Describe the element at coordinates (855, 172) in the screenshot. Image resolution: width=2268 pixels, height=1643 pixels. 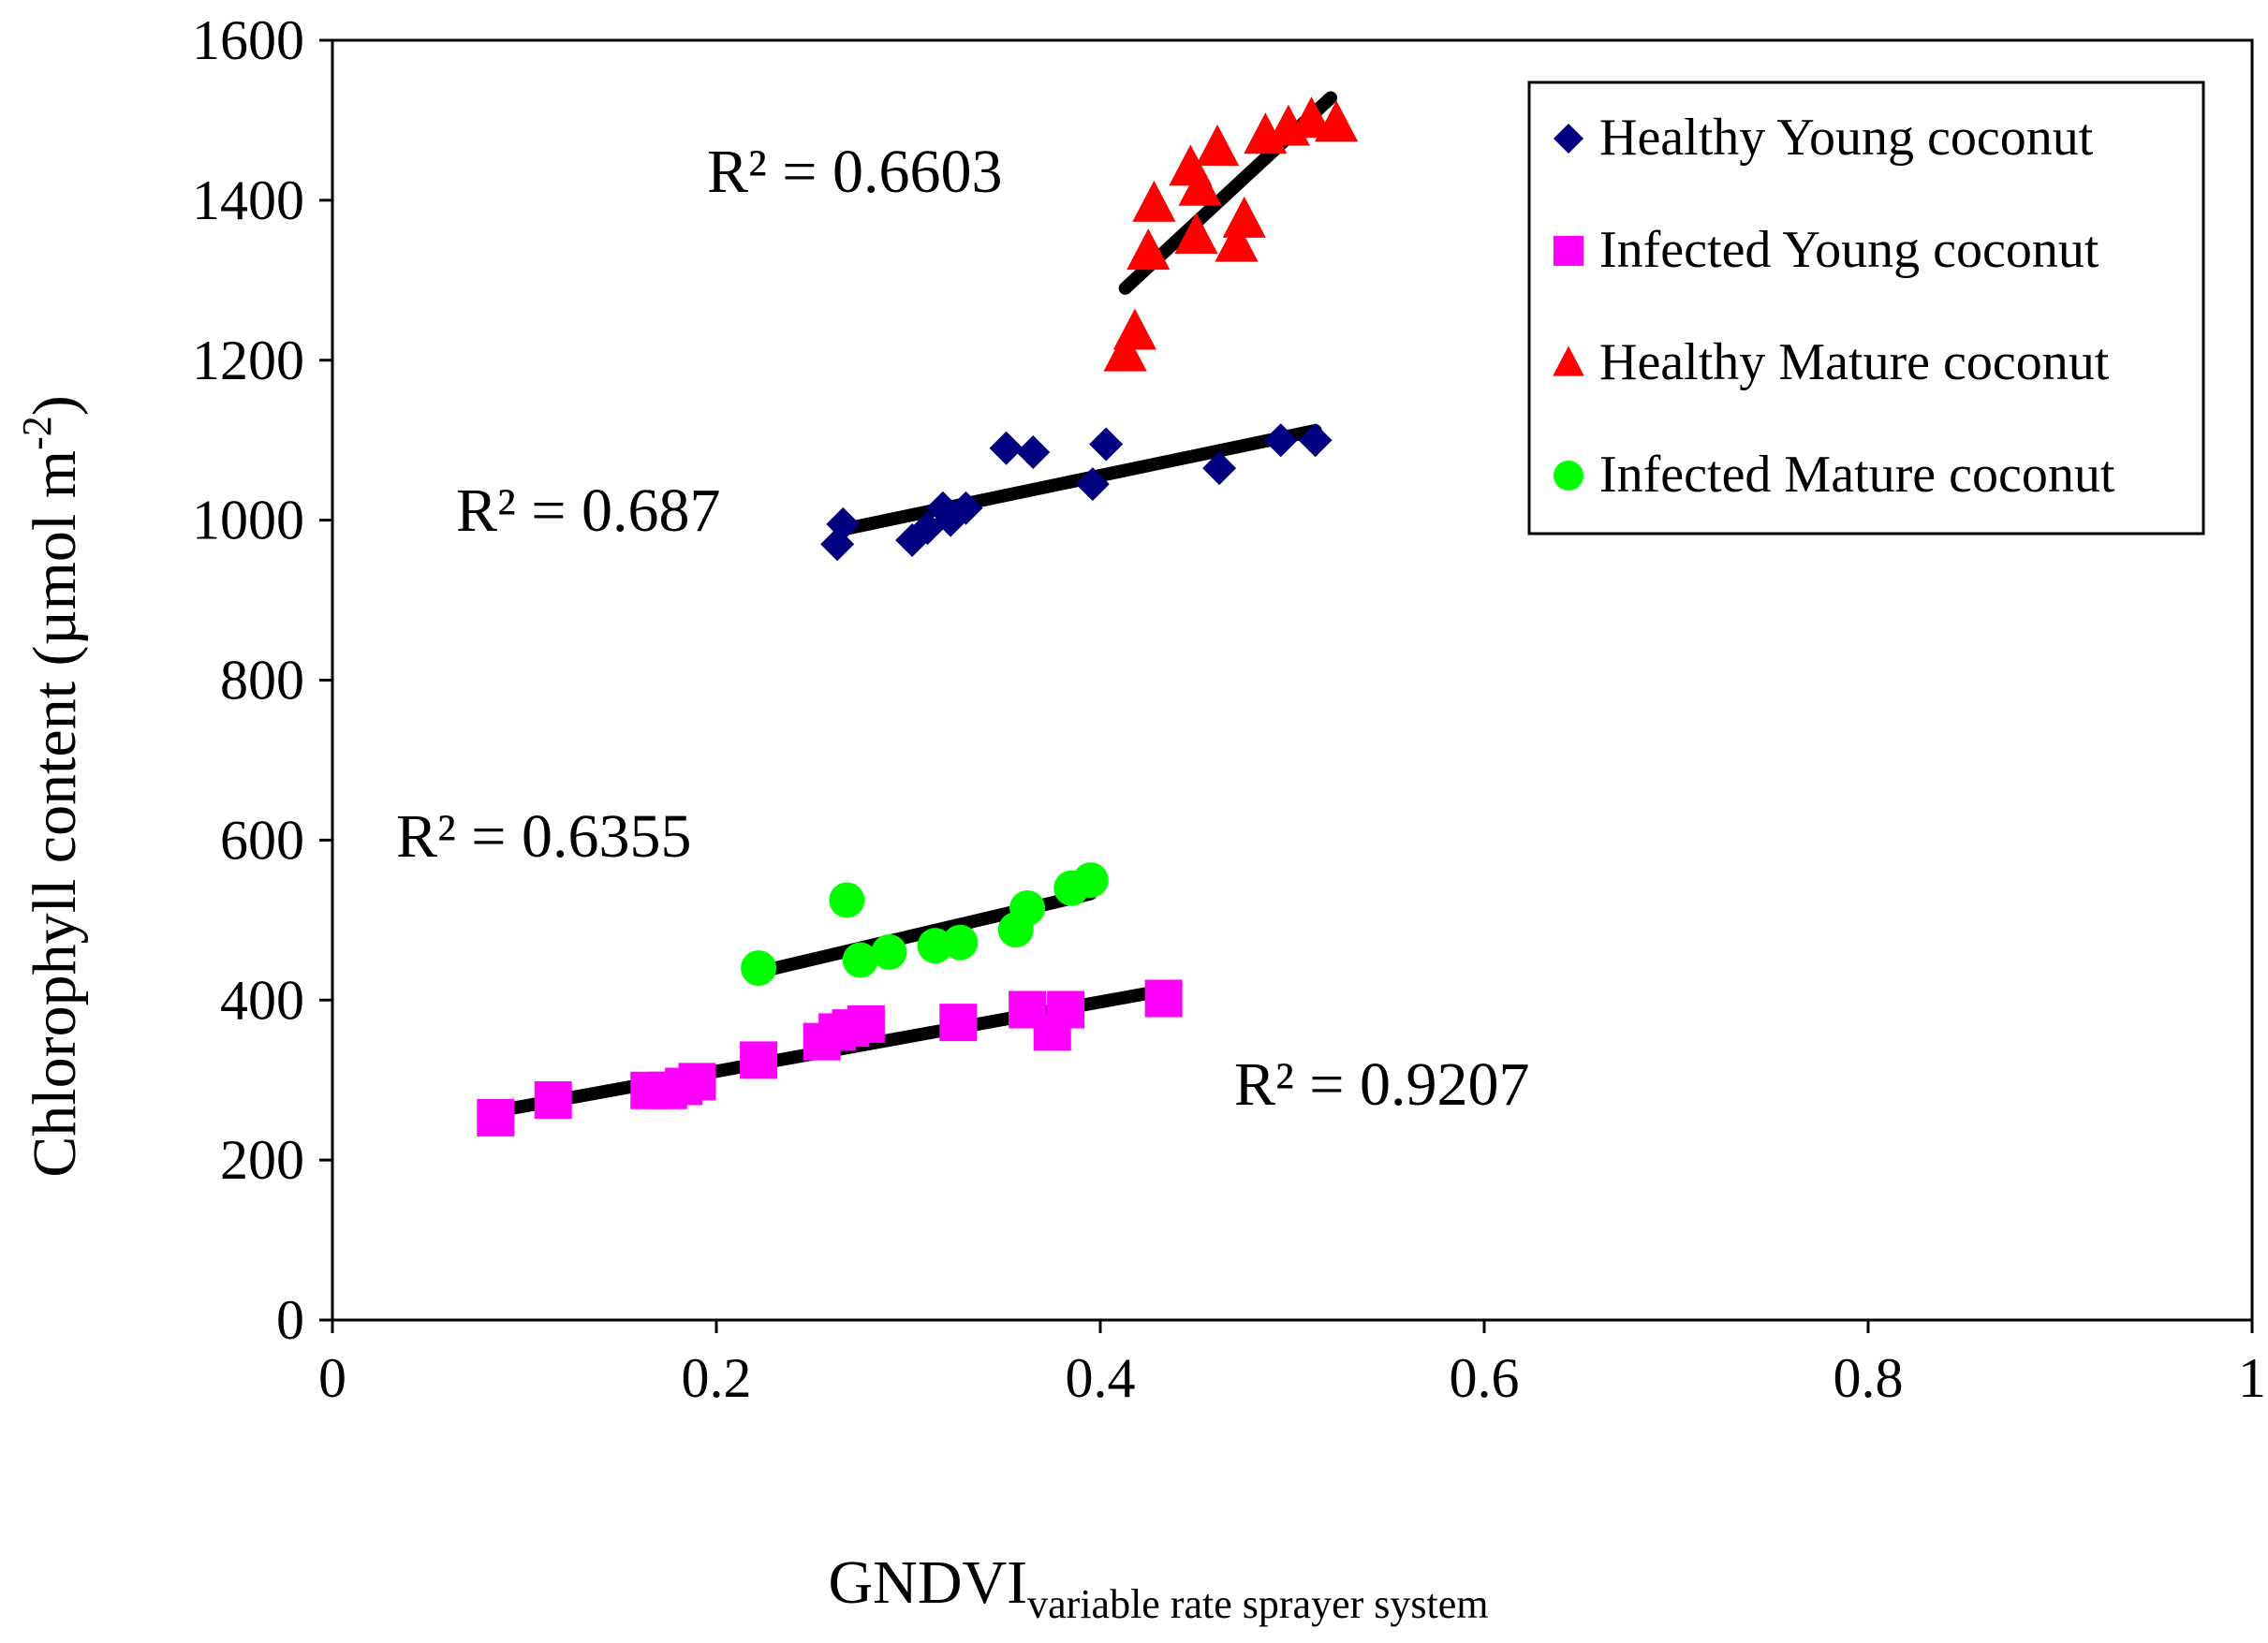
I see `r2-label-healthy-mature: R² = 0.6603` at that location.